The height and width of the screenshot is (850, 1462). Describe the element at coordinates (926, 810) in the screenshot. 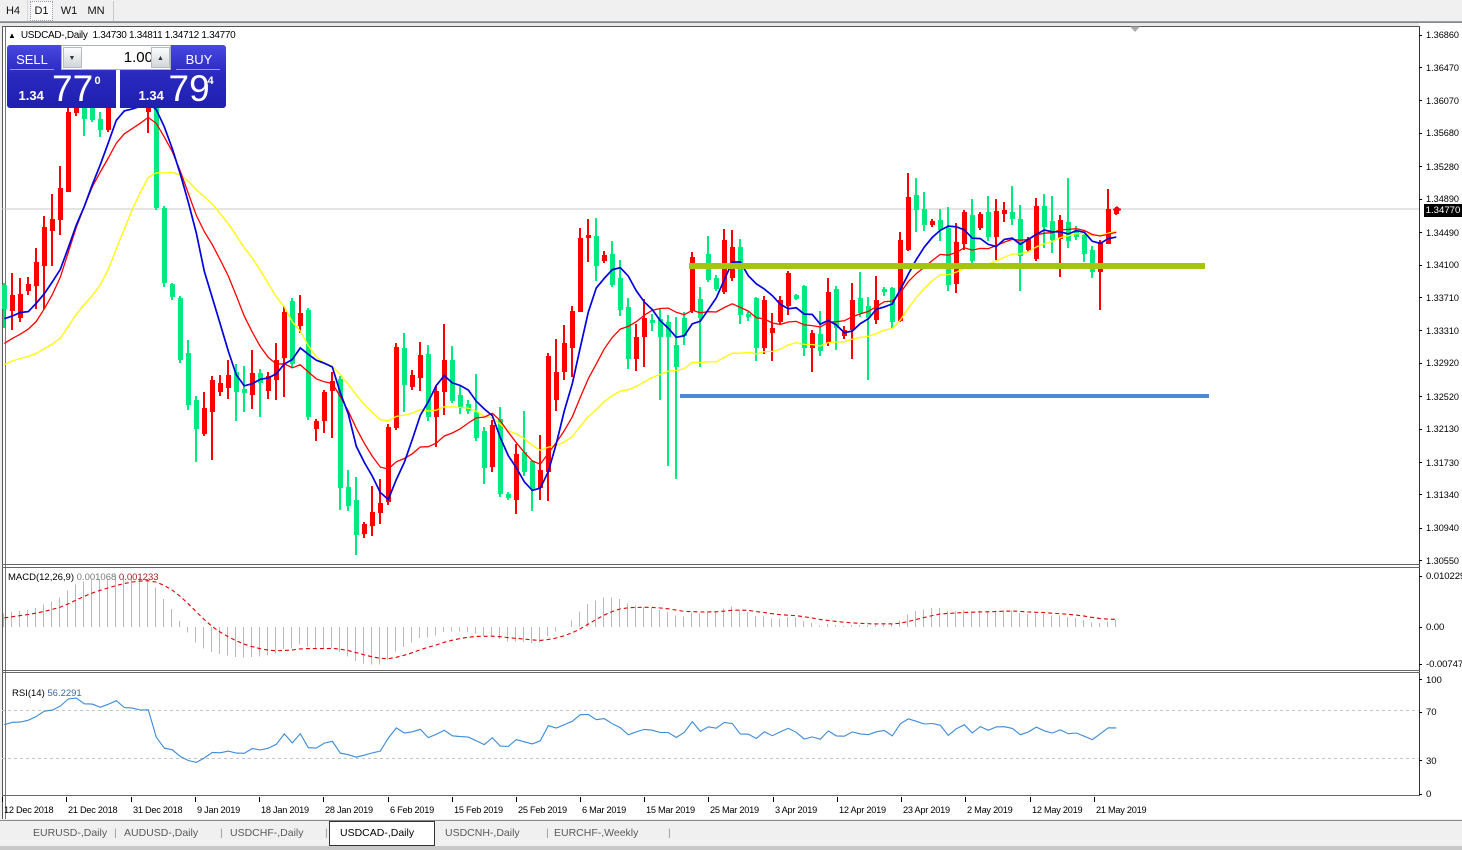

I see `svg-text: 23 Apr 2019` at that location.